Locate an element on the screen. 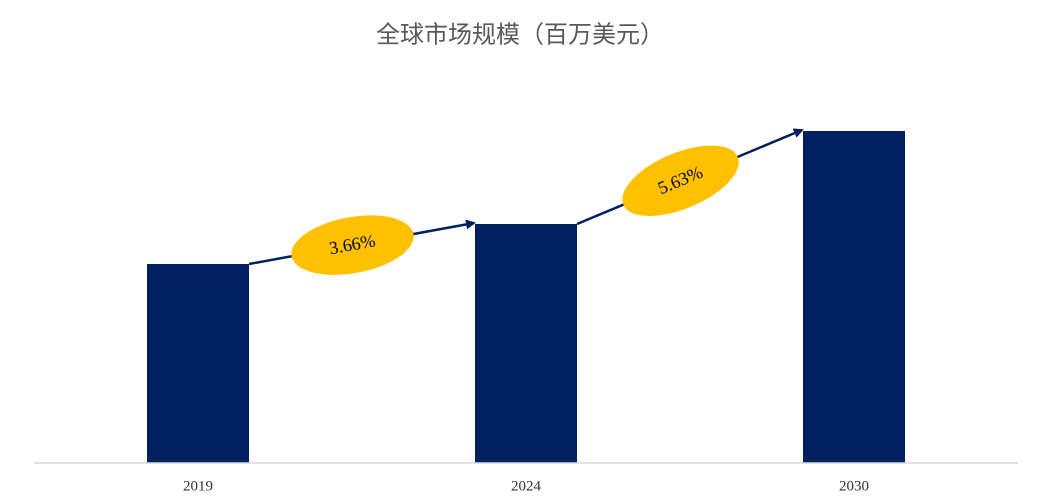  growth-badge: 3.66% is located at coordinates (352, 245).